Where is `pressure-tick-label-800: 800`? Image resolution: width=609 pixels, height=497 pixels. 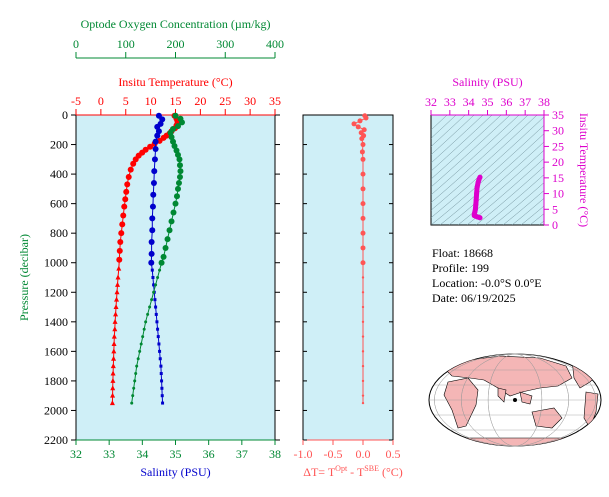 pressure-tick-label-800: 800 is located at coordinates (59, 233).